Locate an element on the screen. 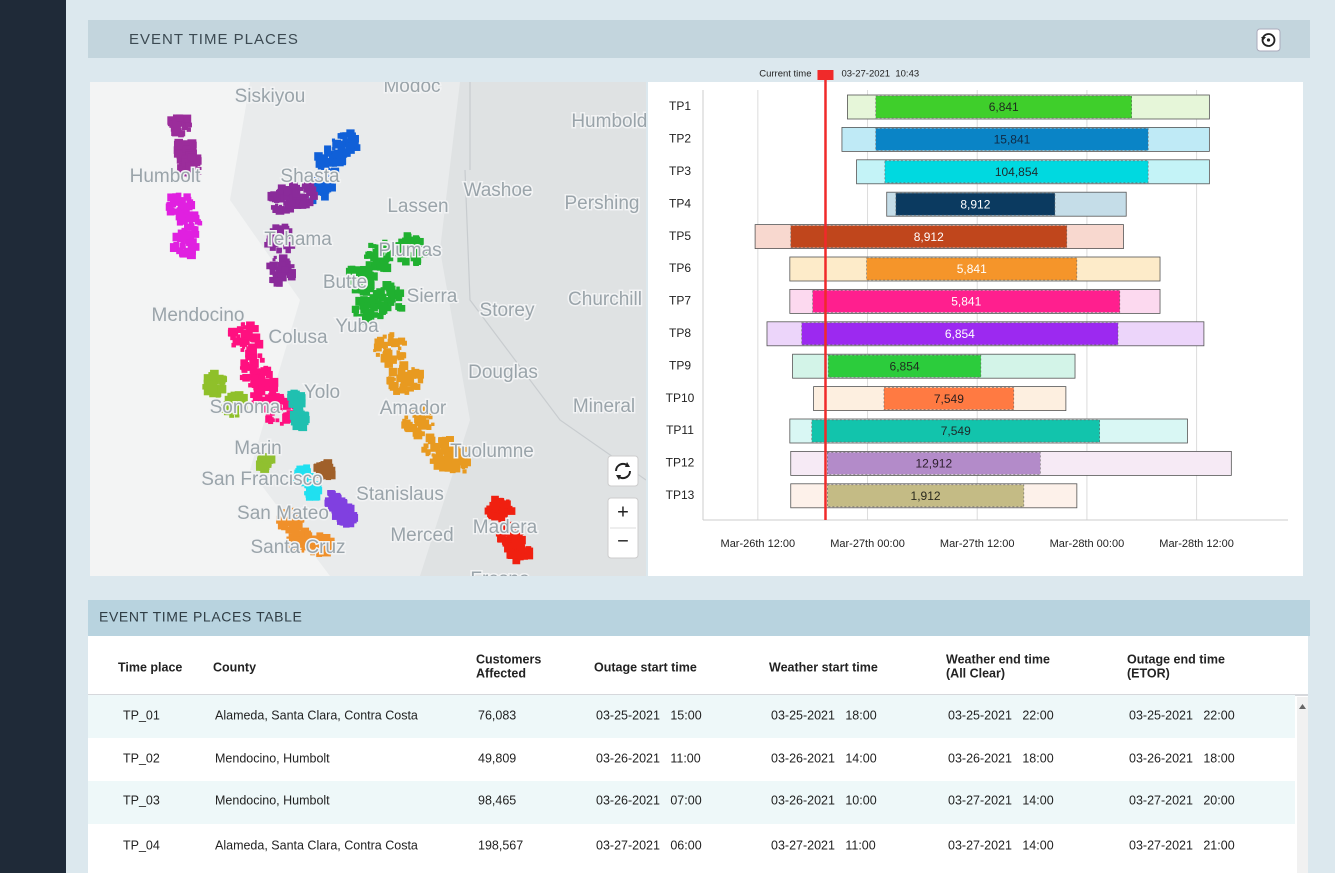 This screenshot has width=1335, height=873. table-cell: 03-25-2021 15:00 is located at coordinates (649, 715).